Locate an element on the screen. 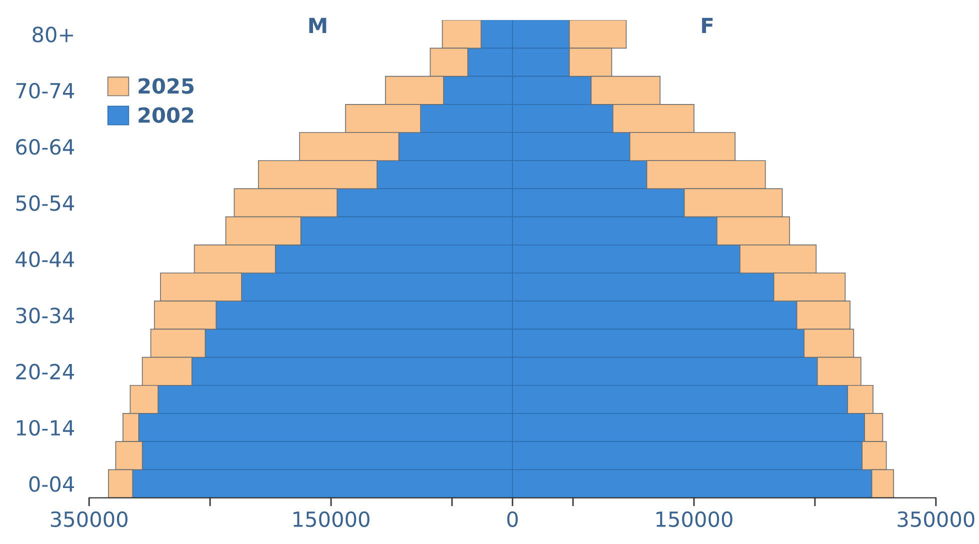 Image resolution: width=979 pixels, height=544 pixels. y-tick-label: 10-14 is located at coordinates (45, 428).